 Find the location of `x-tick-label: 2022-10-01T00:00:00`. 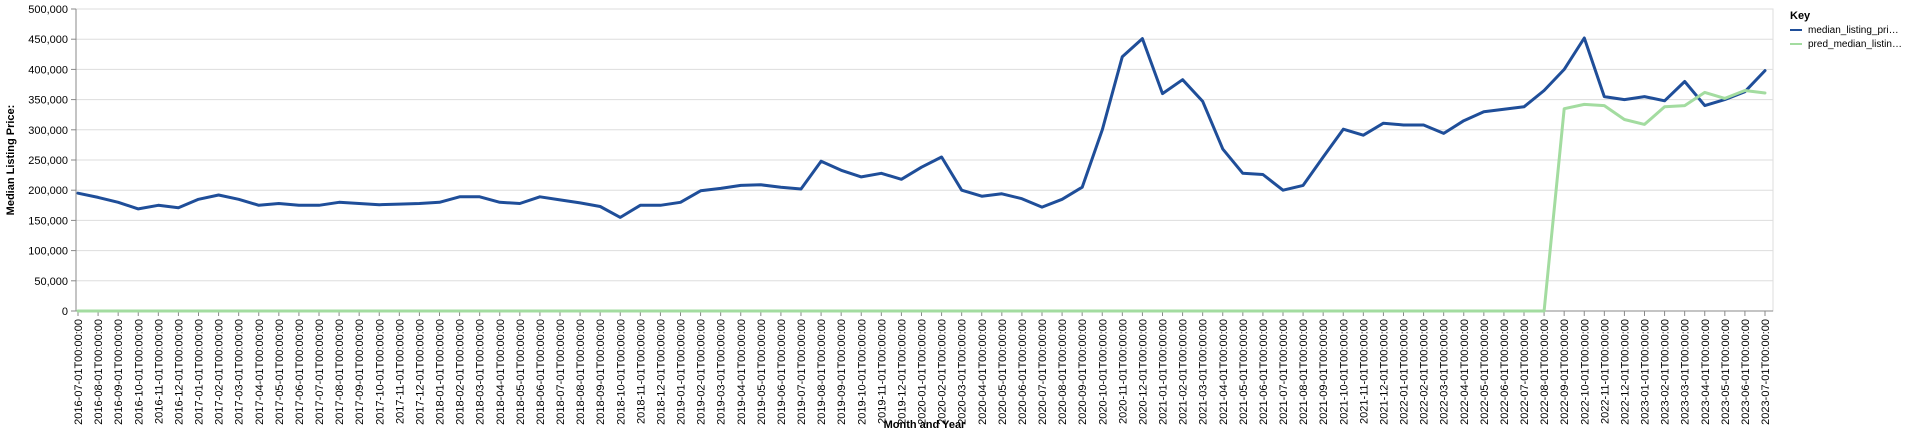

x-tick-label: 2022-10-01T00:00:00 is located at coordinates (1585, 372).